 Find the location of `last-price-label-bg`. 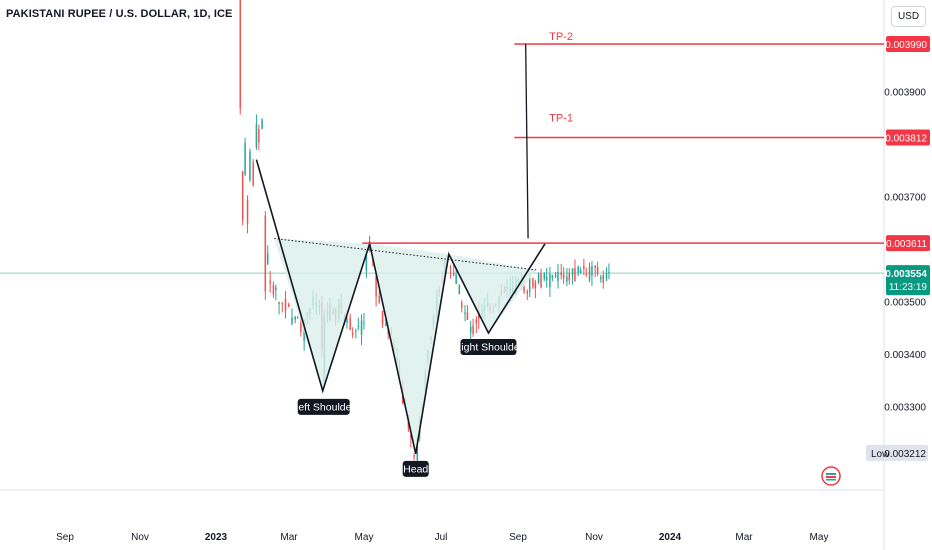

last-price-label-bg is located at coordinates (908, 280).